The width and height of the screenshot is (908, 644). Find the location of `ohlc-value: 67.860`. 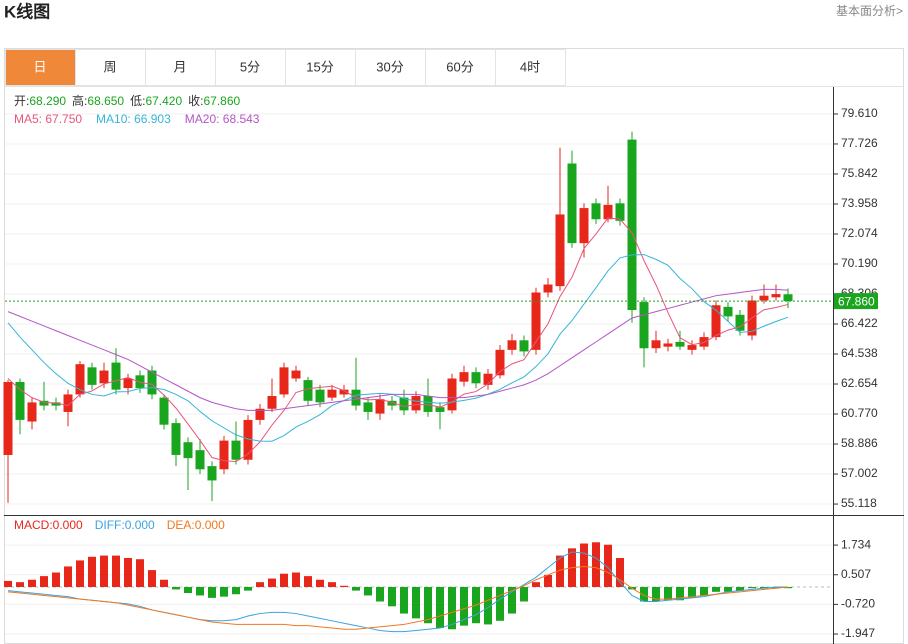

ohlc-value: 67.860 is located at coordinates (221, 101).